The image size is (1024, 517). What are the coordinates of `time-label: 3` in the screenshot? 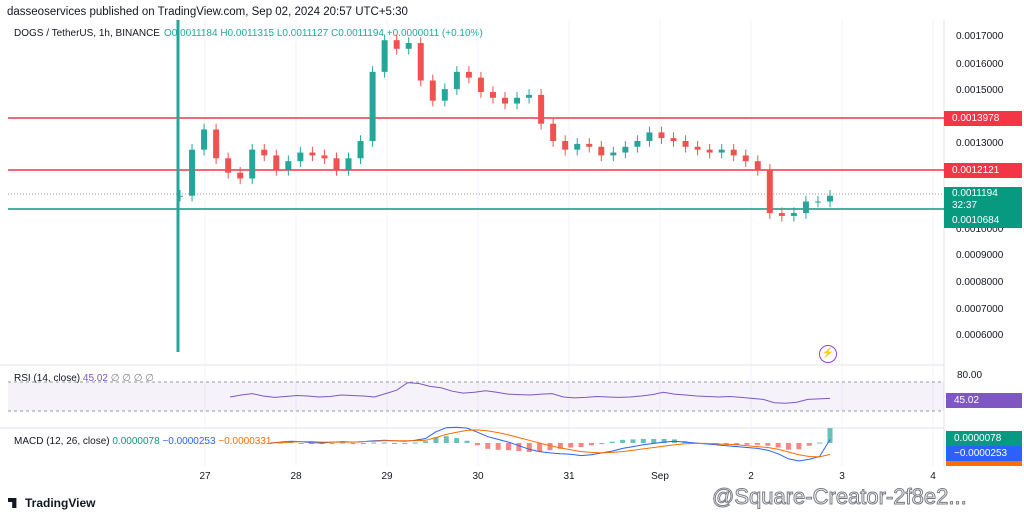 It's located at (842, 476).